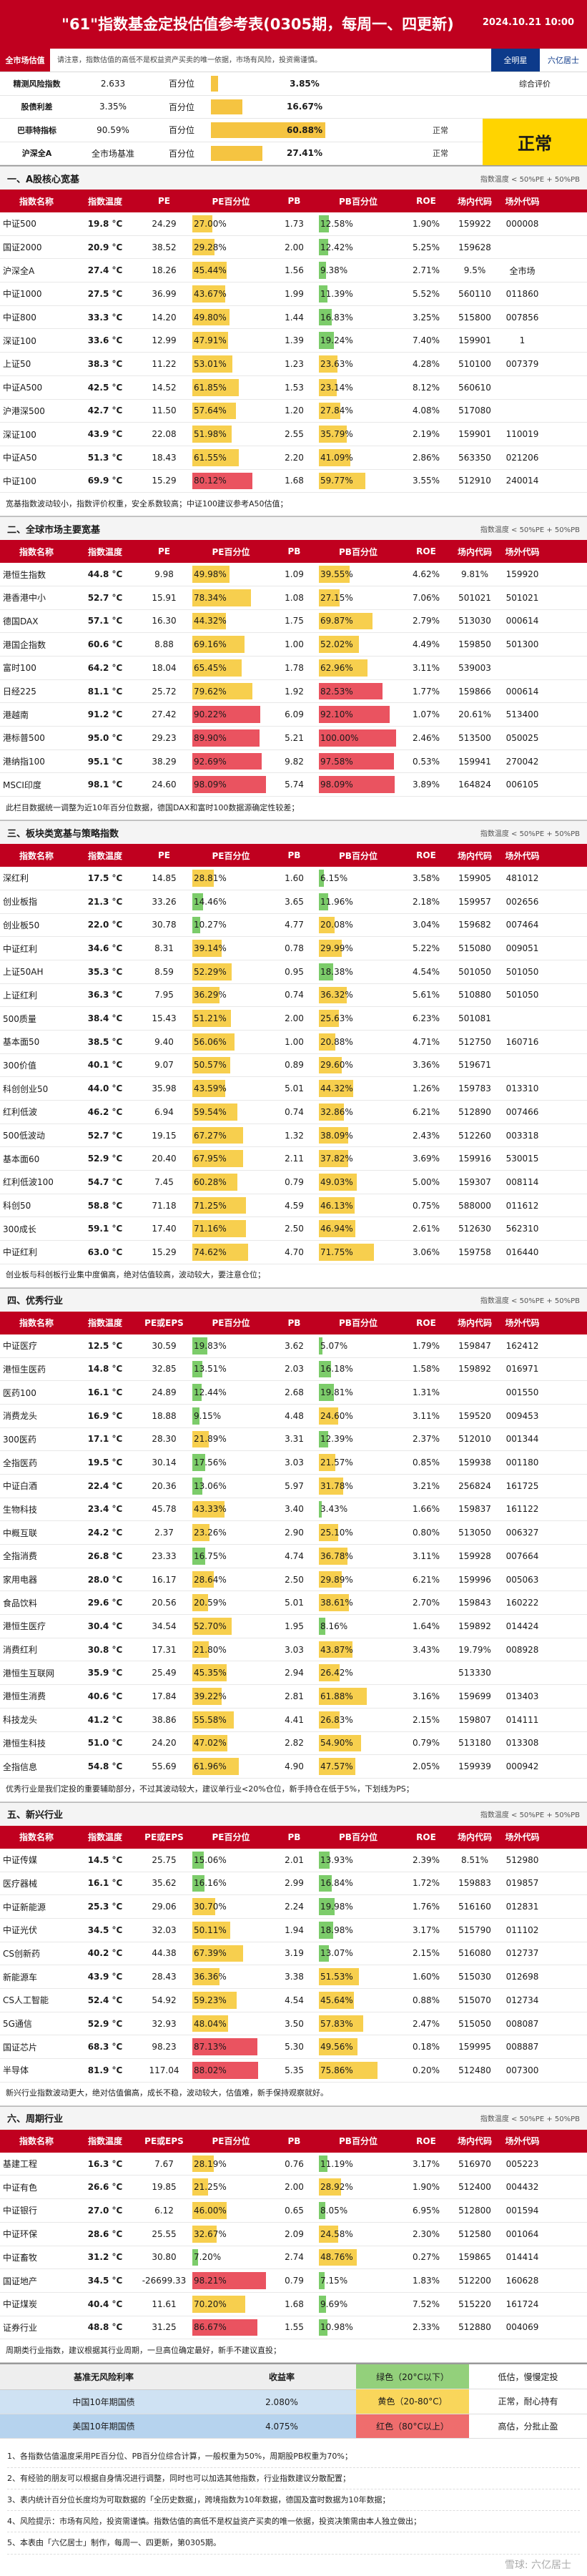 The height and width of the screenshot is (2576, 587). I want to click on index-name: 中证500, so click(19, 224).